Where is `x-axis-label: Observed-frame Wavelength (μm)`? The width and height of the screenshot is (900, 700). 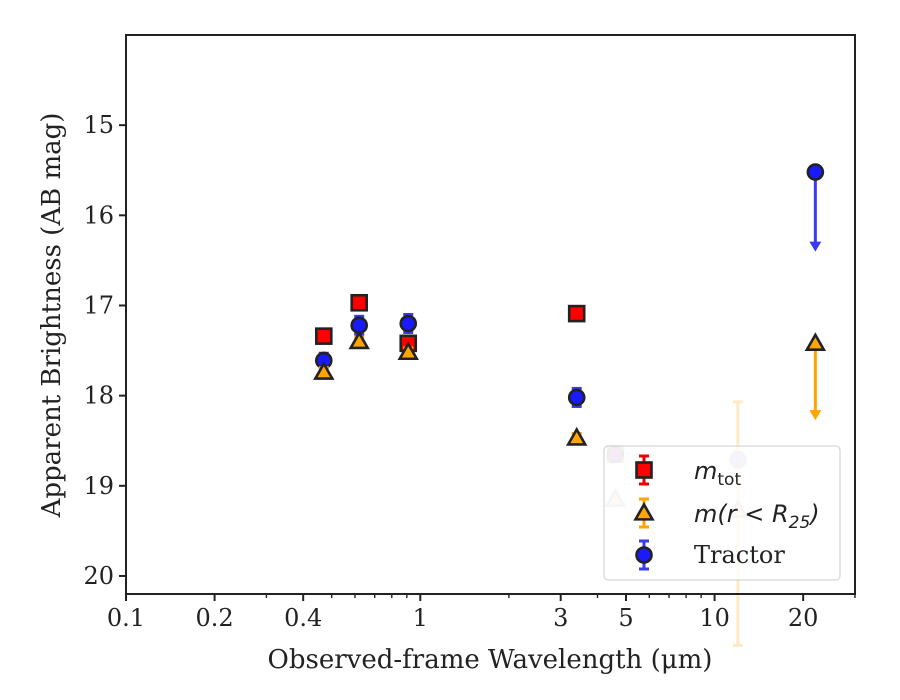
x-axis-label: Observed-frame Wavelength (μm) is located at coordinates (490, 660).